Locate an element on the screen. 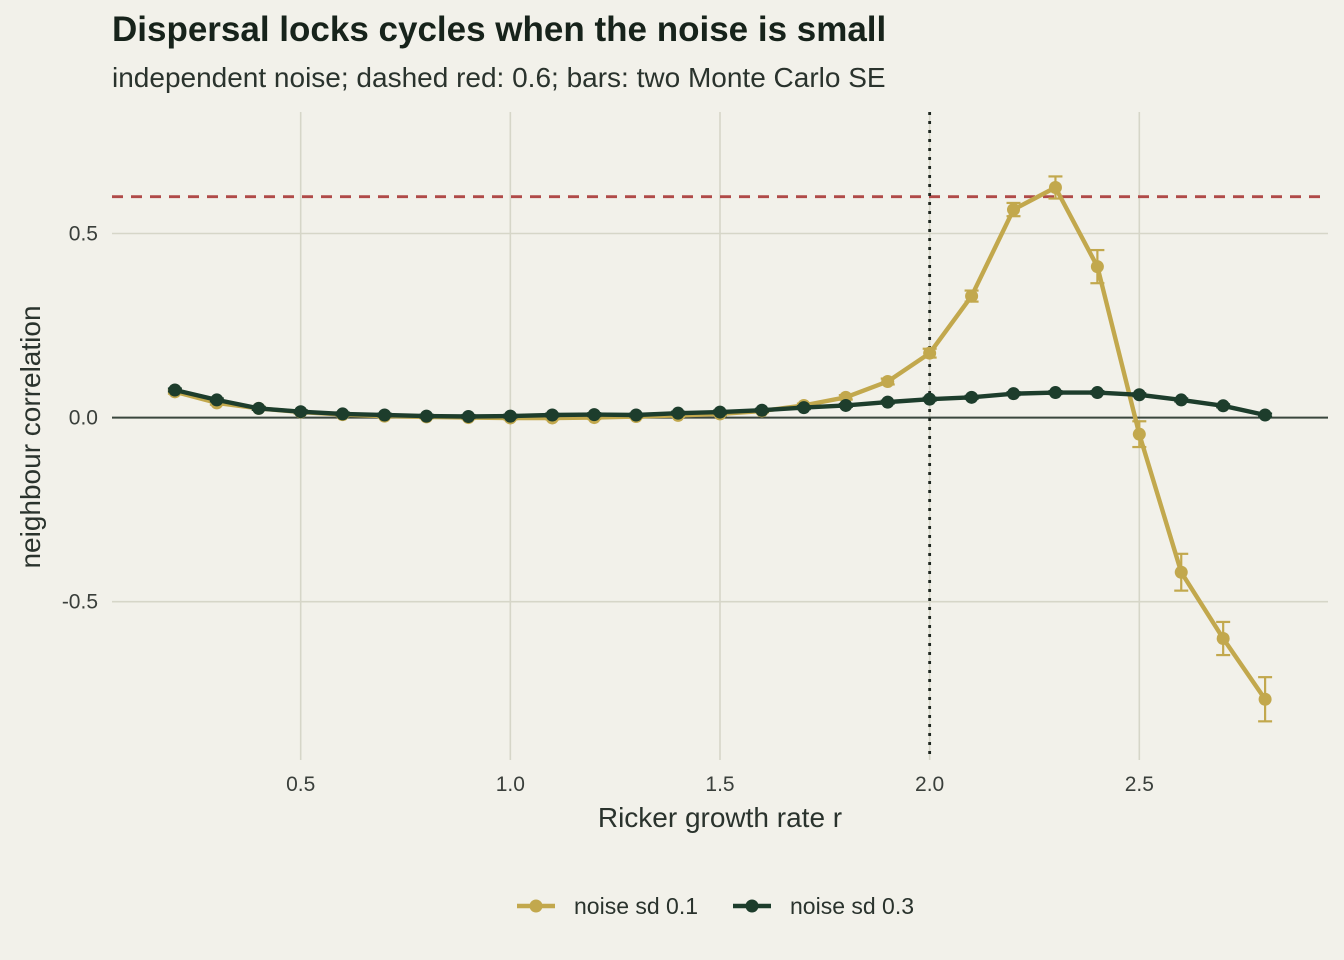 This screenshot has height=960, width=1344. x-tick-label: 2.0 is located at coordinates (929, 784).